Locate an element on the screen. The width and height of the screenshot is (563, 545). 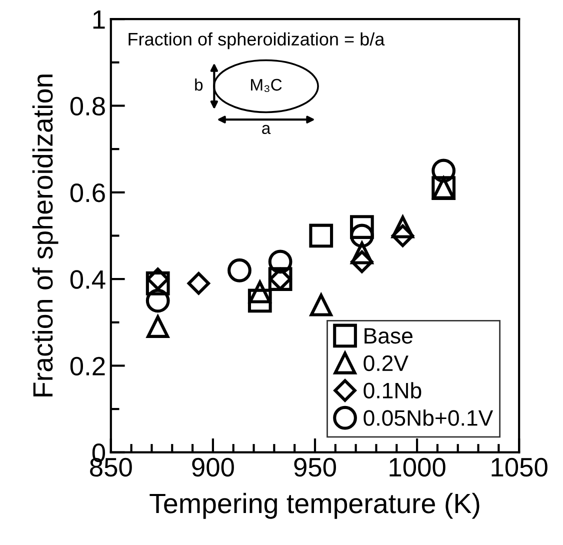
legend-label: 0.05Nb+0.1V is located at coordinates (429, 418).